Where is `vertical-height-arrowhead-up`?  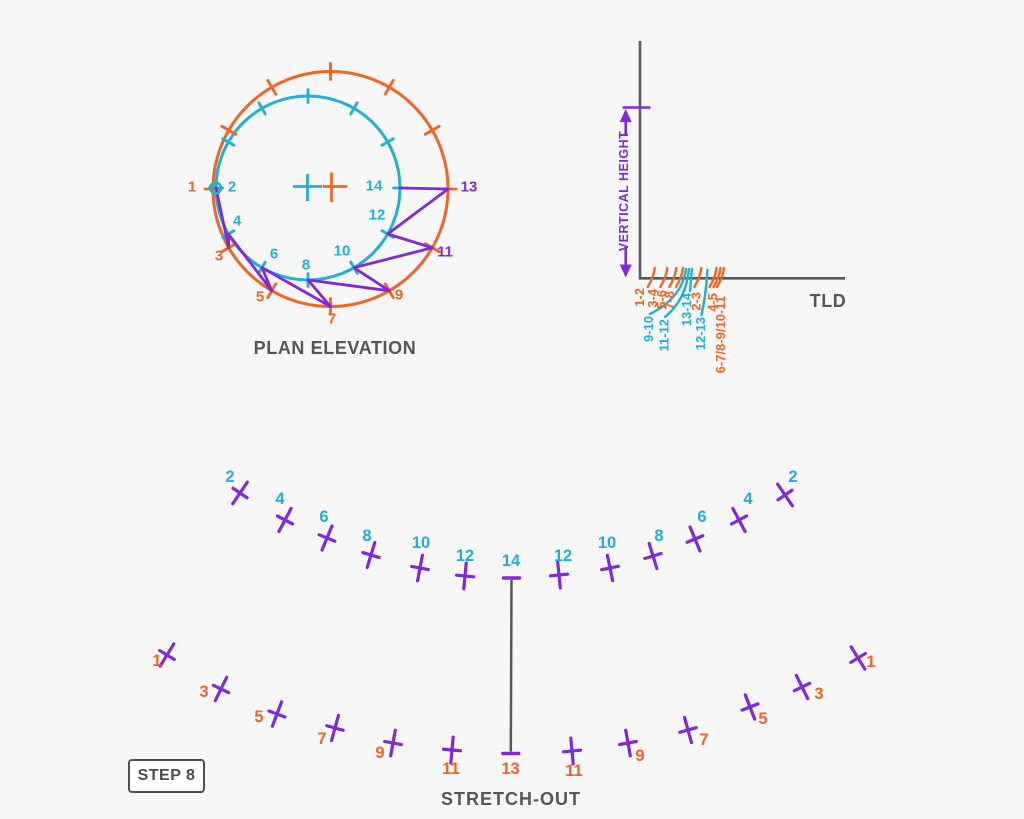 vertical-height-arrowhead-up is located at coordinates (625, 115).